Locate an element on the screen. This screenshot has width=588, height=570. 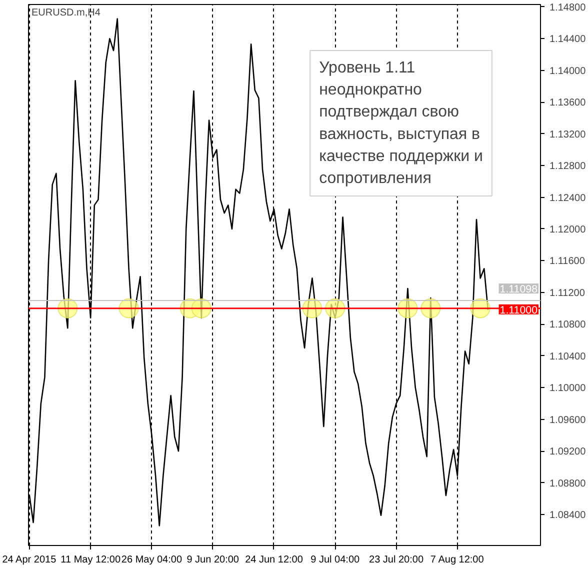
y-tick-label: 1.10800 is located at coordinates (568, 325).